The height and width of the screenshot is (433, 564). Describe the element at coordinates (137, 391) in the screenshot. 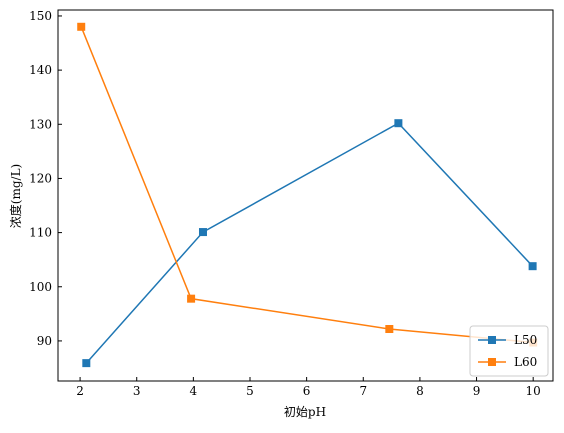

I see `x-tick-label: 3` at that location.